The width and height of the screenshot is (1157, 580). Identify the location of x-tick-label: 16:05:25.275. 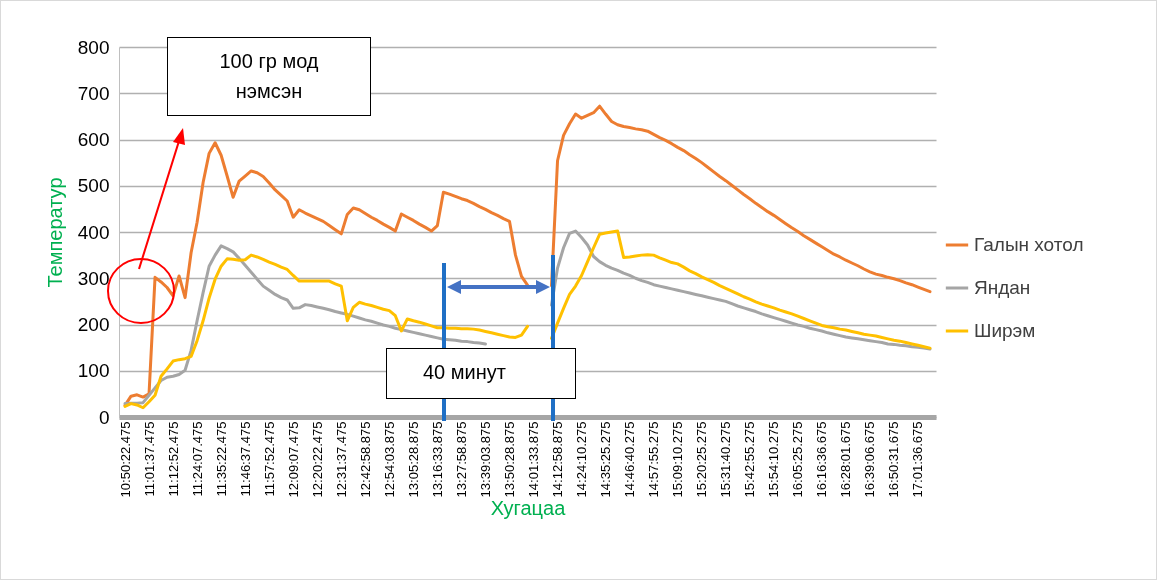
(798, 459).